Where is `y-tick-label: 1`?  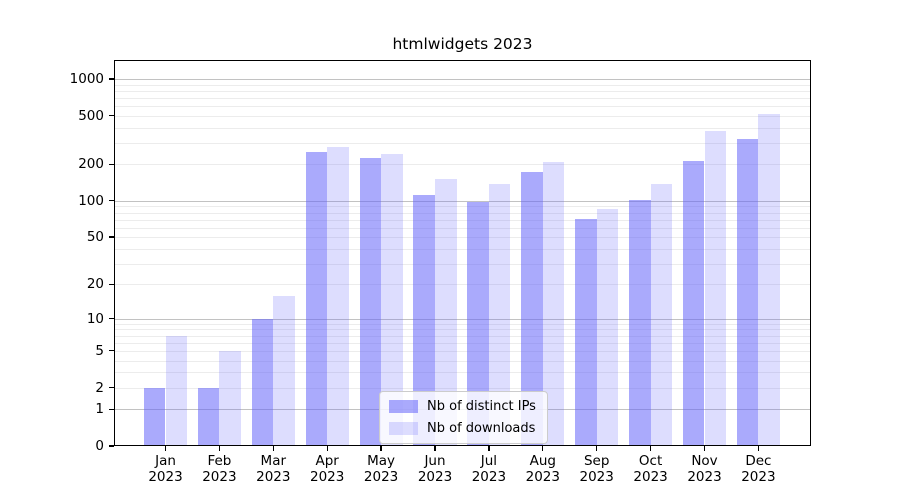 y-tick-label: 1 is located at coordinates (99, 409).